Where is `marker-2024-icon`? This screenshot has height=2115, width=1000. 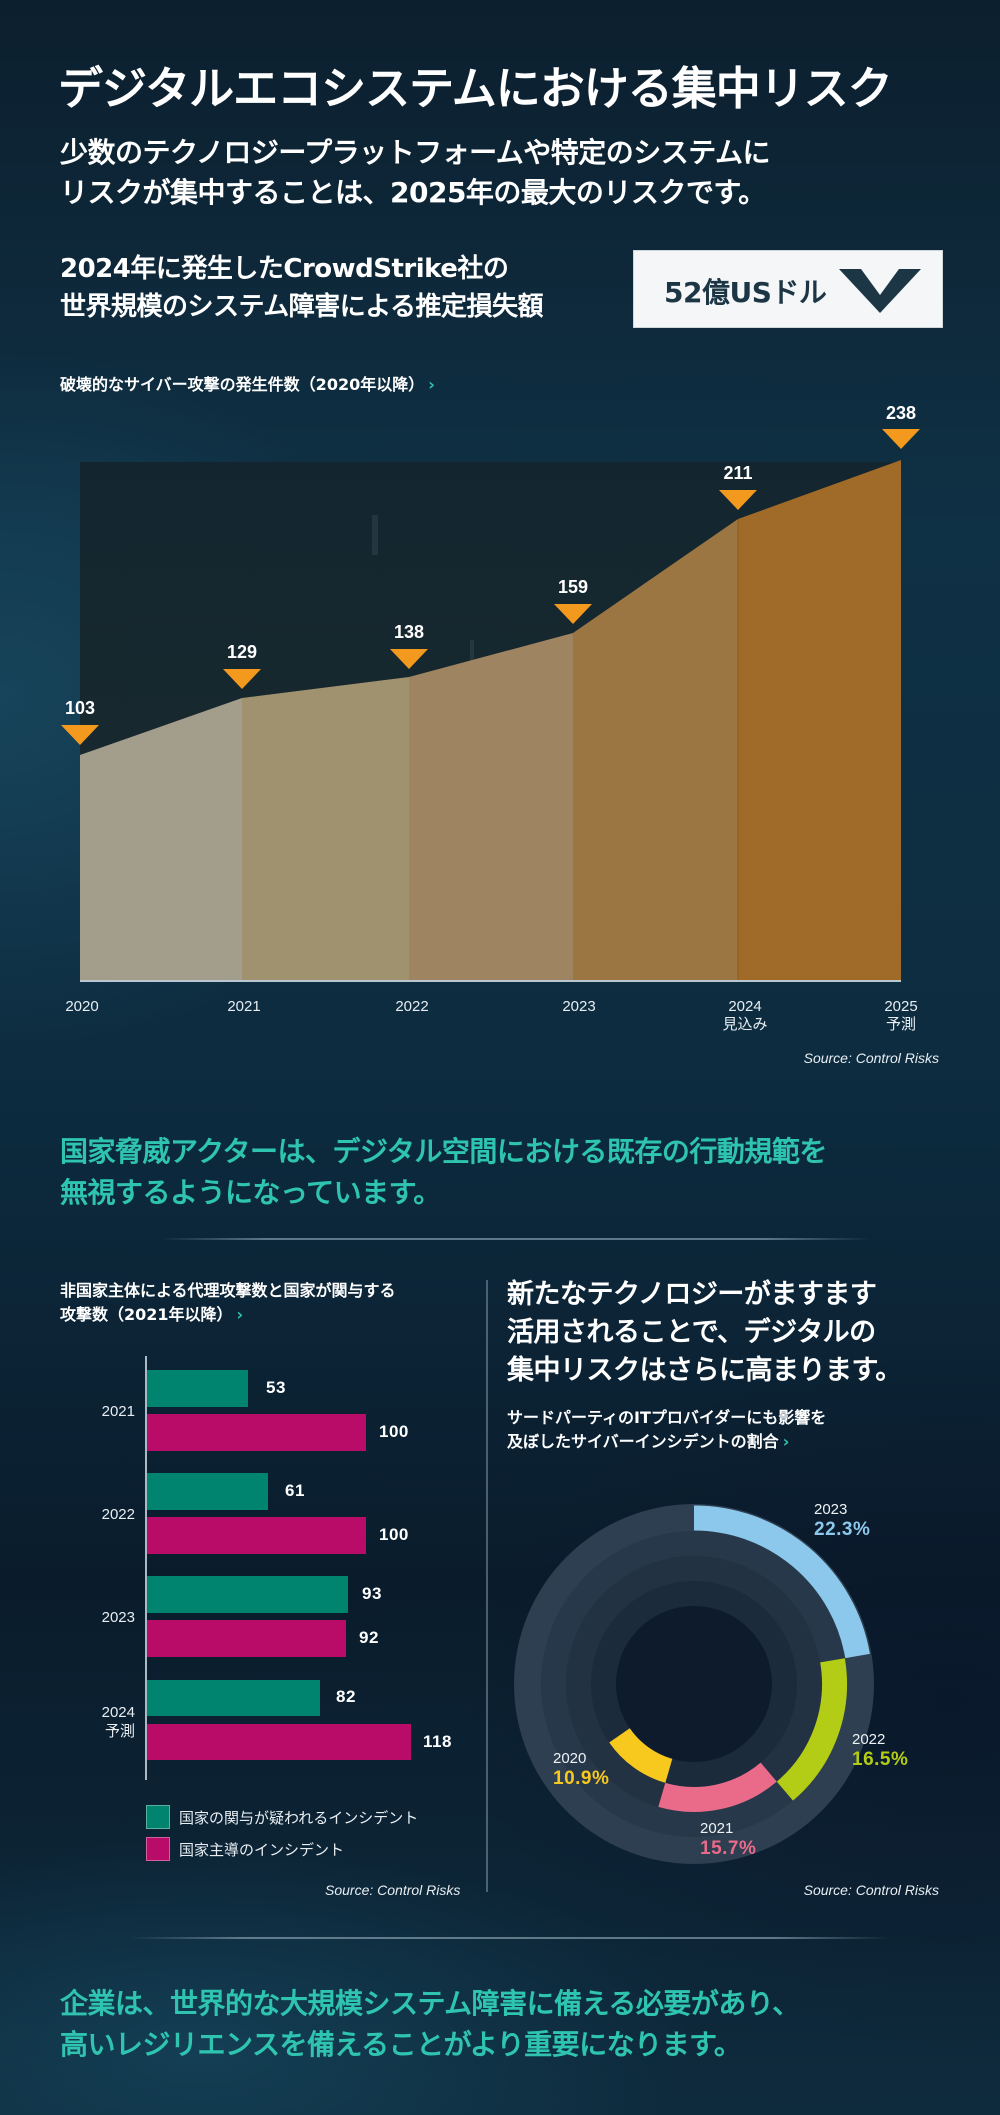
marker-2024-icon is located at coordinates (738, 500).